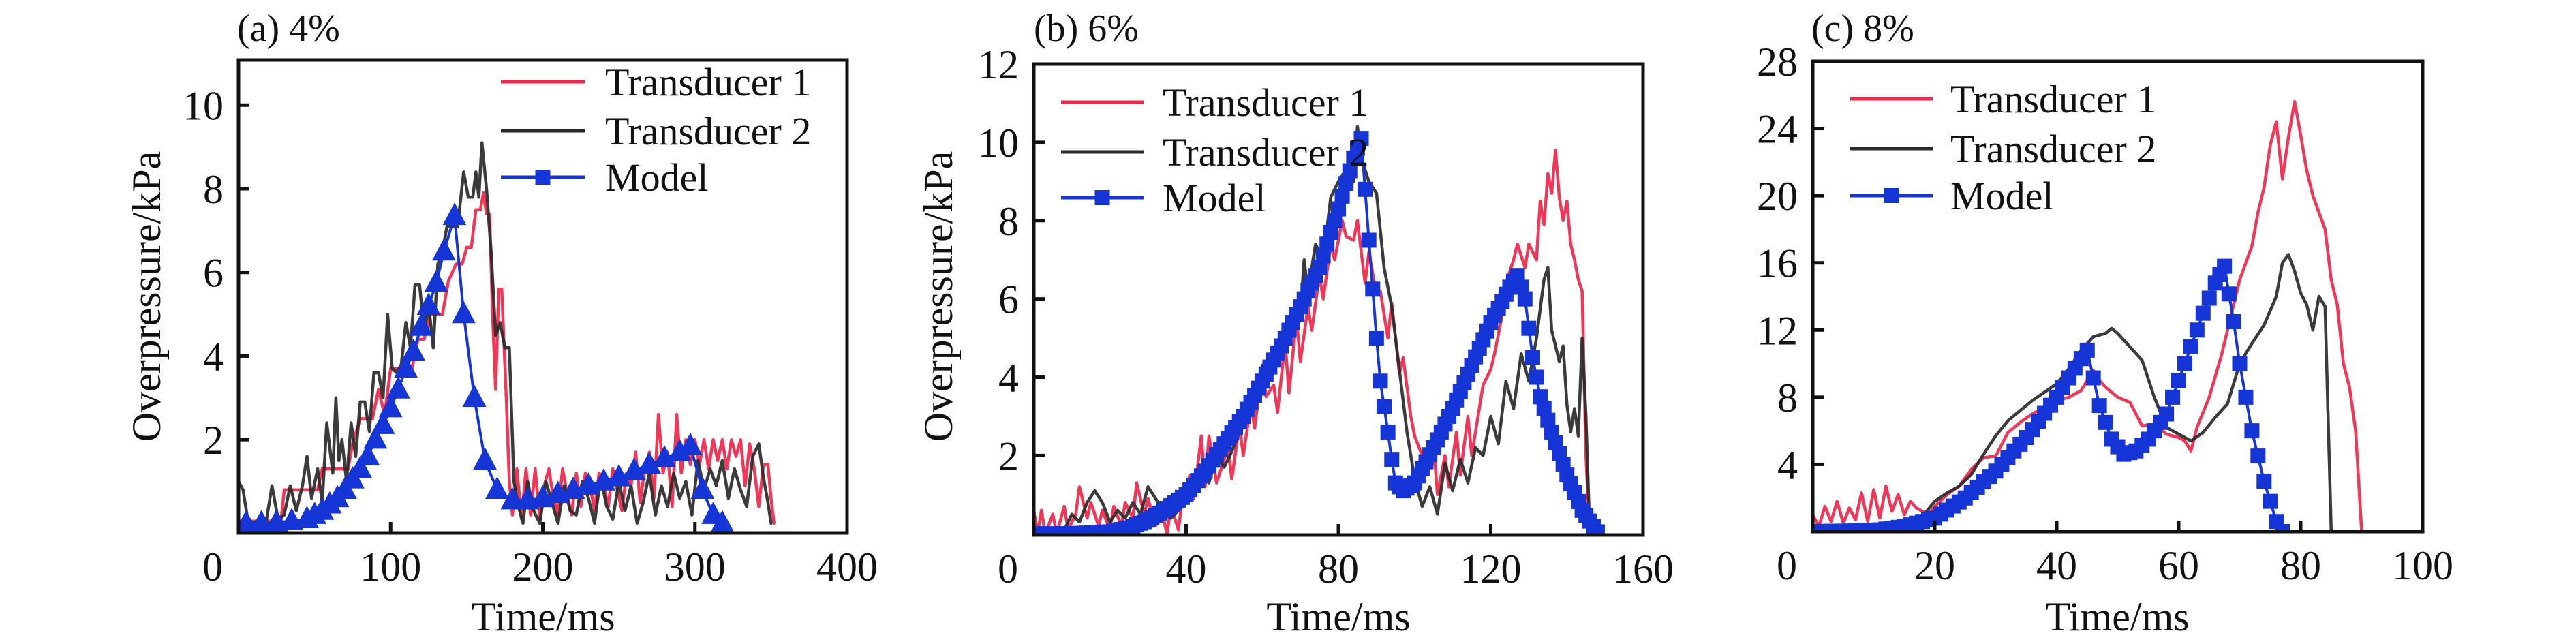  Describe the element at coordinates (1313, 342) in the screenshot. I see `panel-b-transducer-1-line` at that location.